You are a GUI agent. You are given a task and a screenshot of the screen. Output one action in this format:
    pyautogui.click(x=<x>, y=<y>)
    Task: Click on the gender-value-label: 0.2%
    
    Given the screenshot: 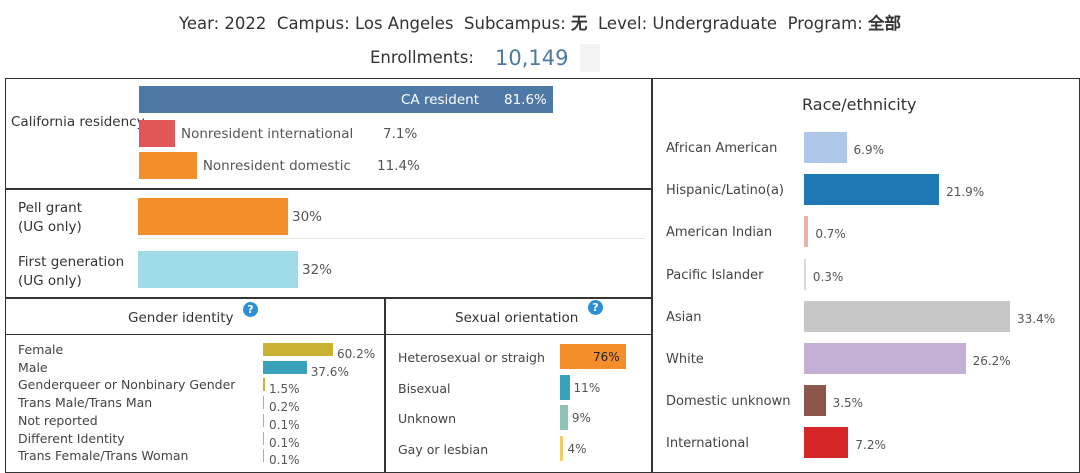 What is the action you would take?
    pyautogui.click(x=284, y=407)
    